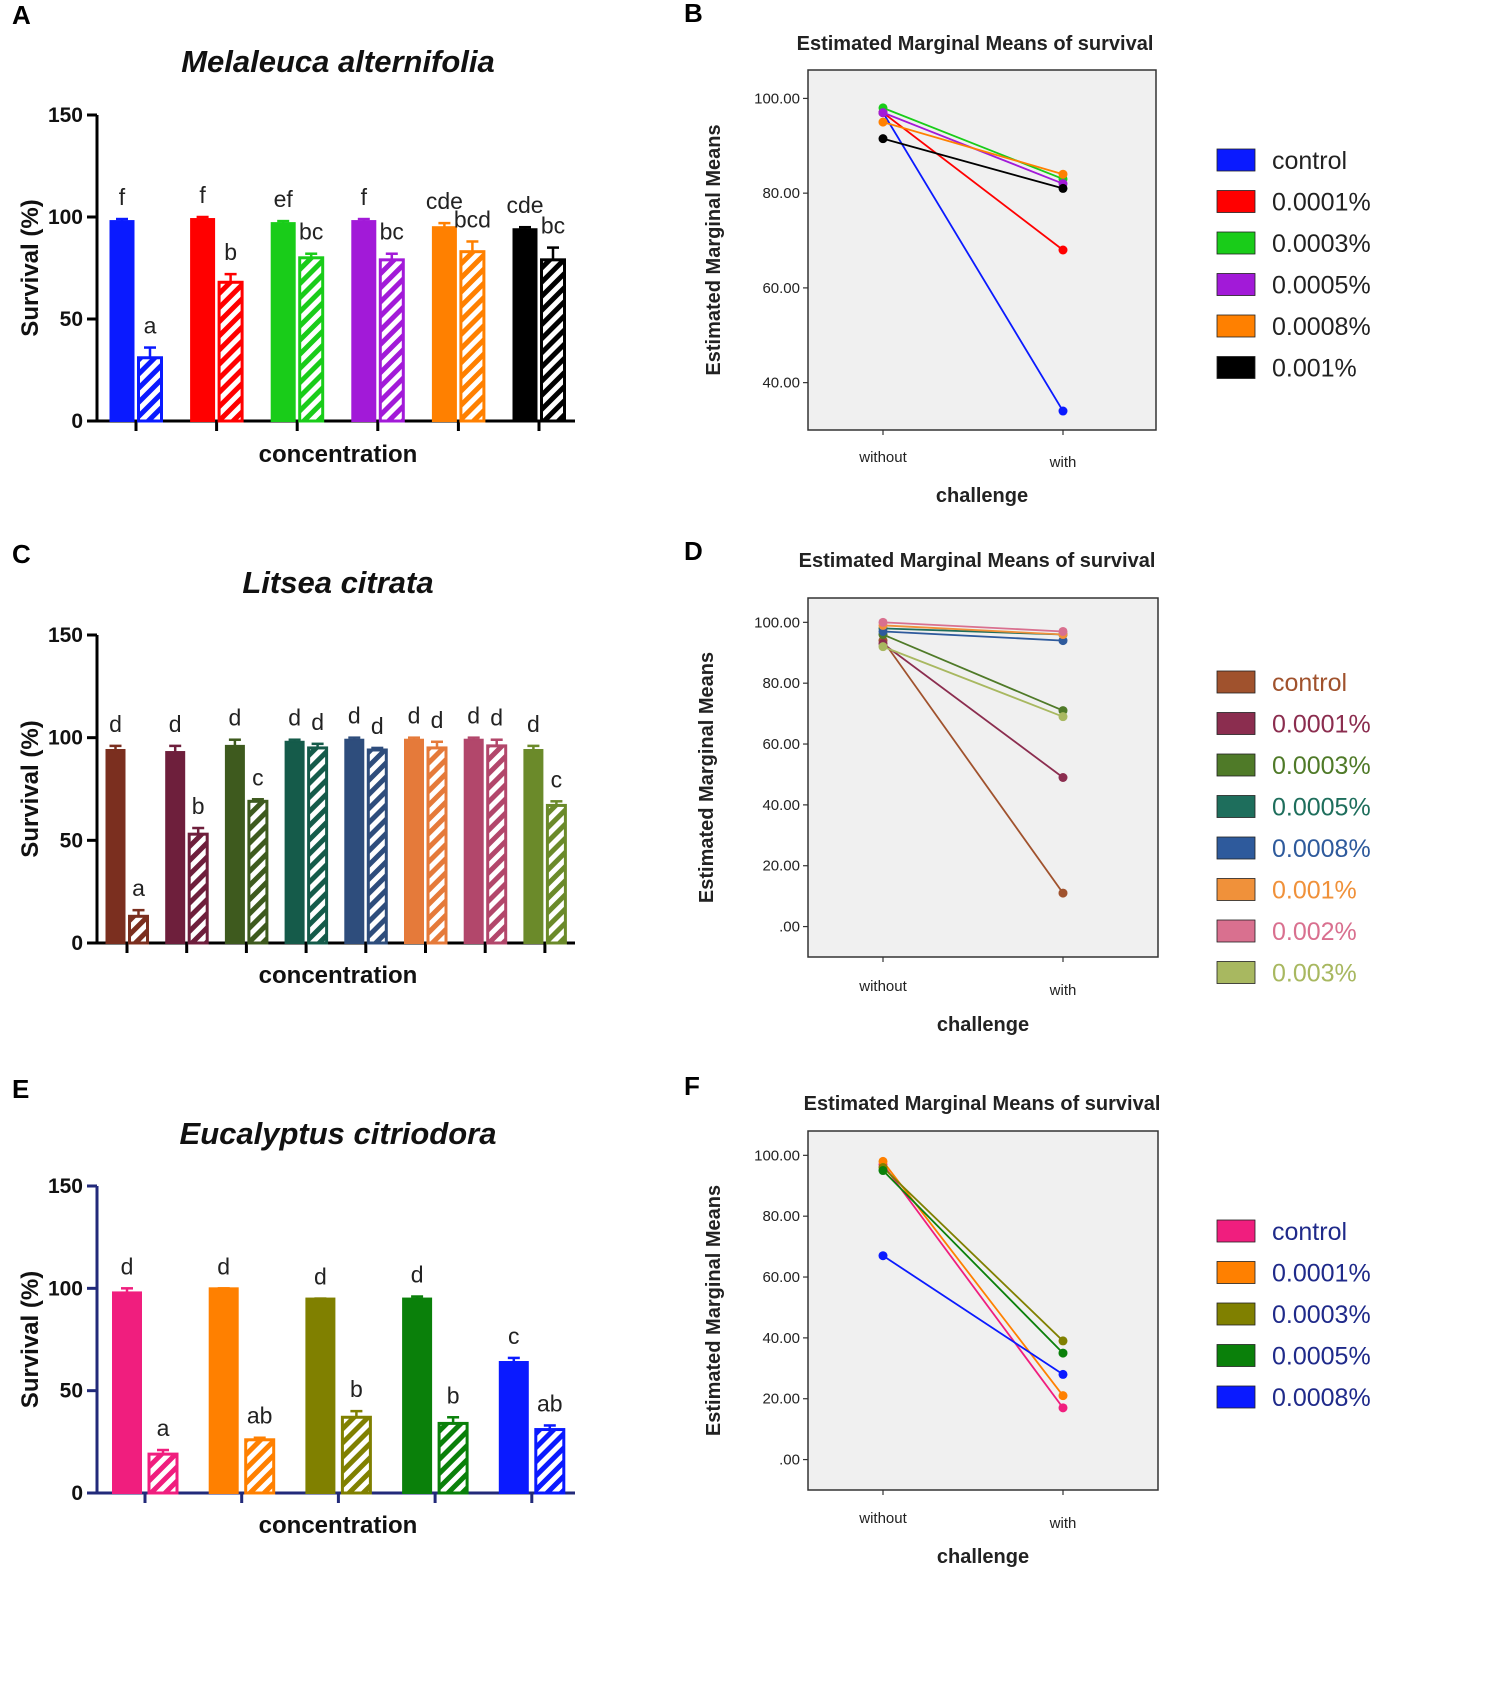 The width and height of the screenshot is (1488, 1699). What do you see at coordinates (883, 139) in the screenshot?
I see `data-point-without` at bounding box center [883, 139].